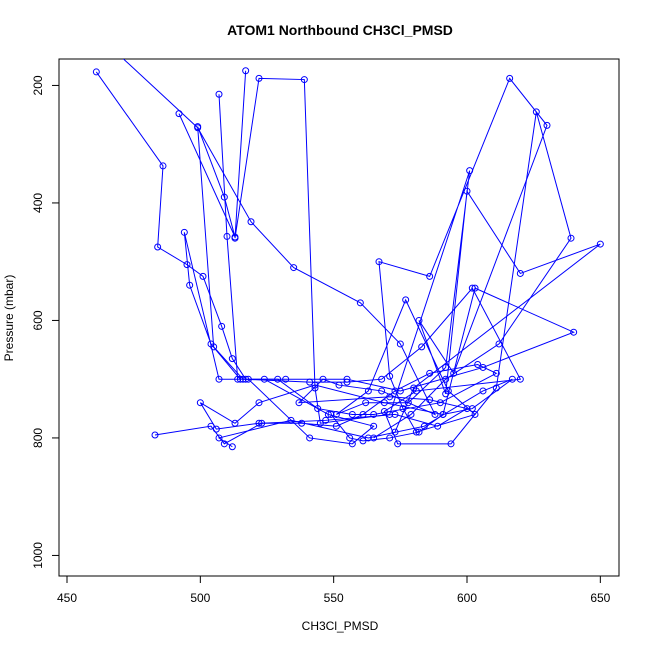 This screenshot has width=650, height=650. I want to click on x-tick-label: 600, so click(467, 598).